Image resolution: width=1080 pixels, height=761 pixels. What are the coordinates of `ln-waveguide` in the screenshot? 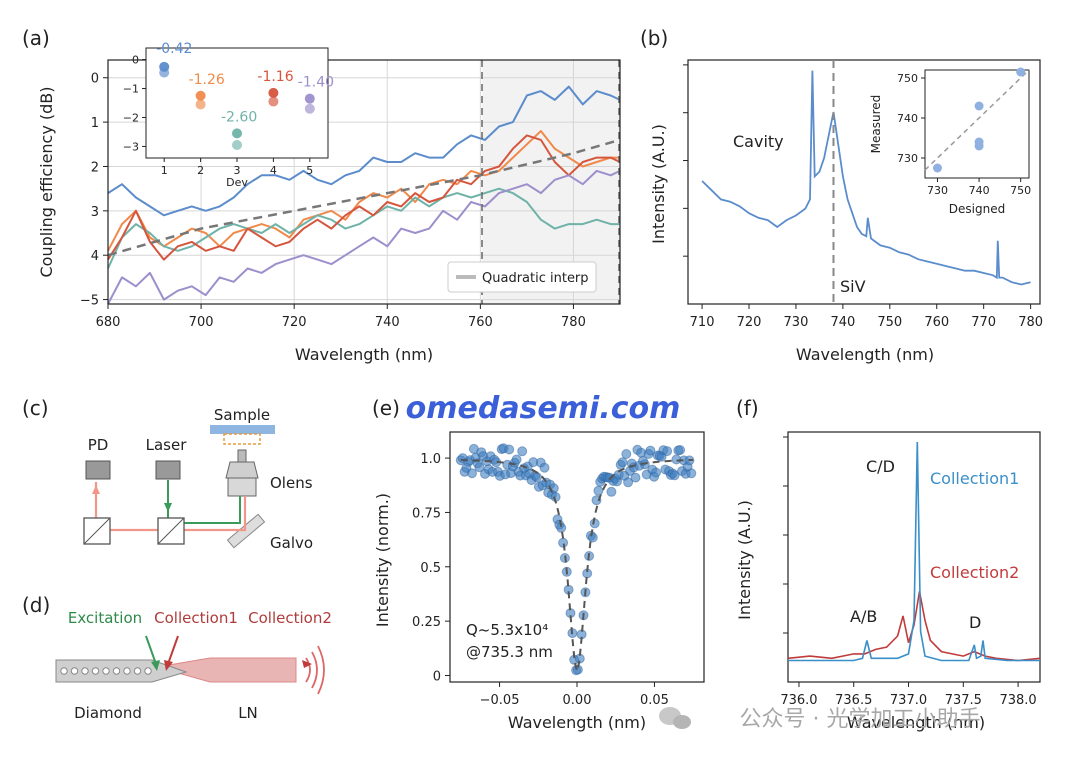 It's located at (226, 670).